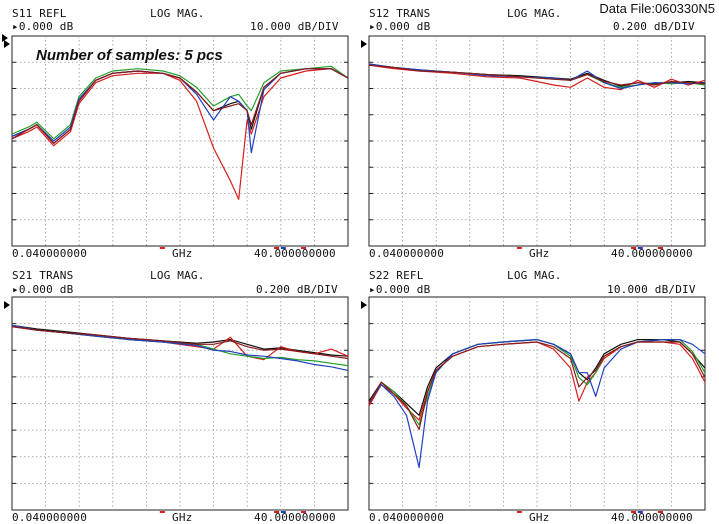 This screenshot has height=524, width=719. What do you see at coordinates (5, 38) in the screenshot?
I see `top-left-marker-icon` at bounding box center [5, 38].